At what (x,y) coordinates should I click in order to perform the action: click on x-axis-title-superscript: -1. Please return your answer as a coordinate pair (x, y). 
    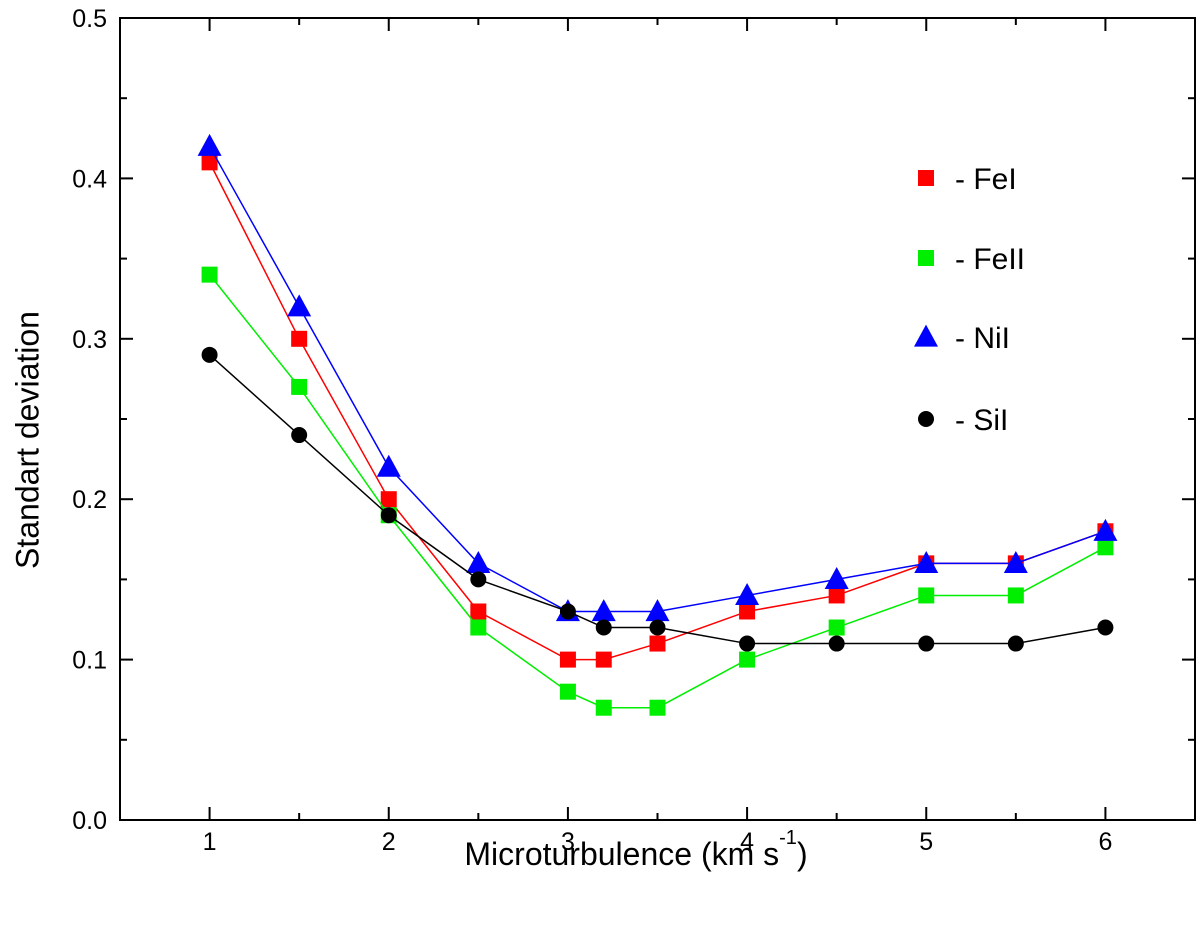
    Looking at the image, I should click on (788, 838).